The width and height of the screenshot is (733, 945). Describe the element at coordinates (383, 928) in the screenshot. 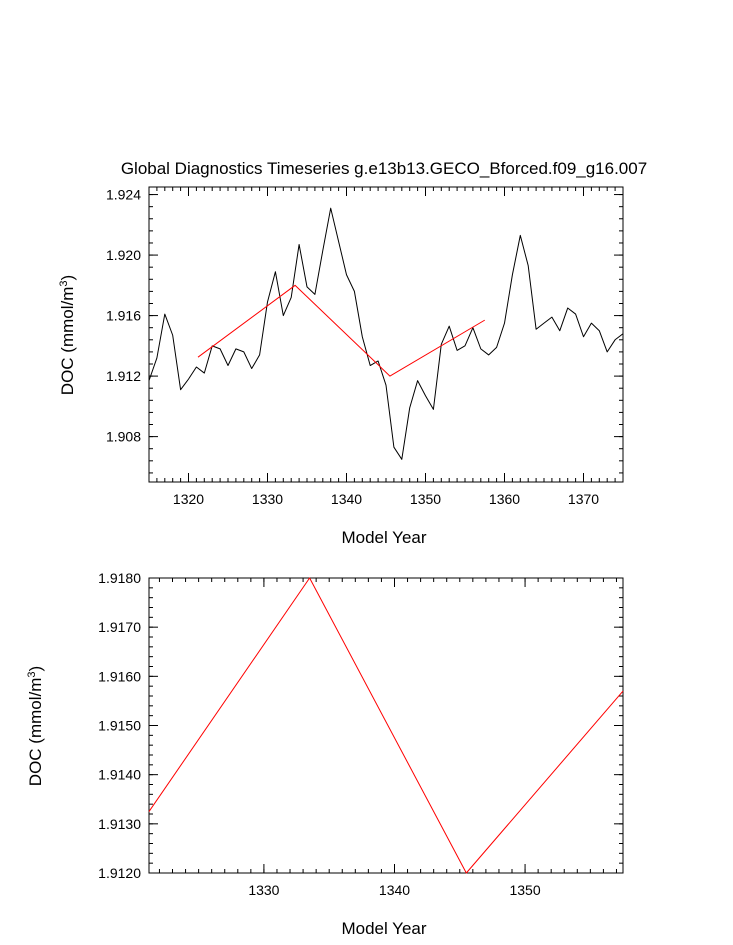

I see `x-axis-title-bottom: Model Year` at that location.